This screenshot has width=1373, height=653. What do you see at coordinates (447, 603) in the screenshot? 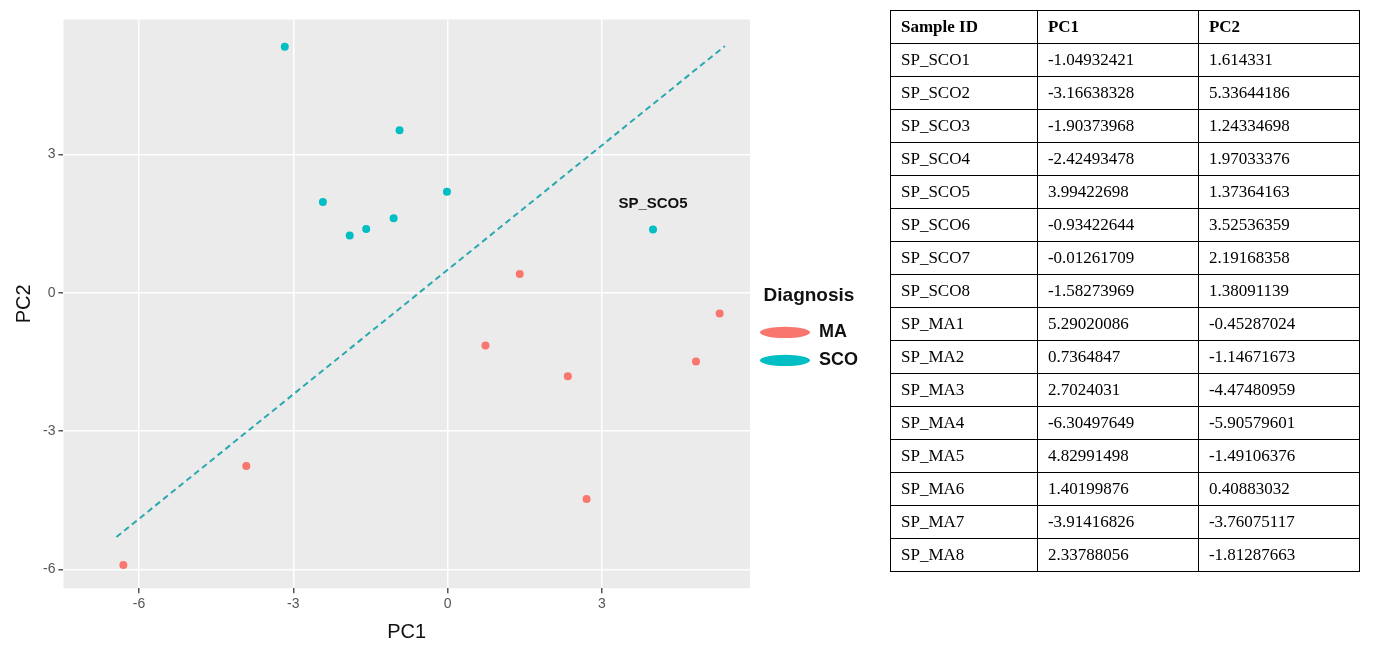
I see `x-tick-label: 0` at bounding box center [447, 603].